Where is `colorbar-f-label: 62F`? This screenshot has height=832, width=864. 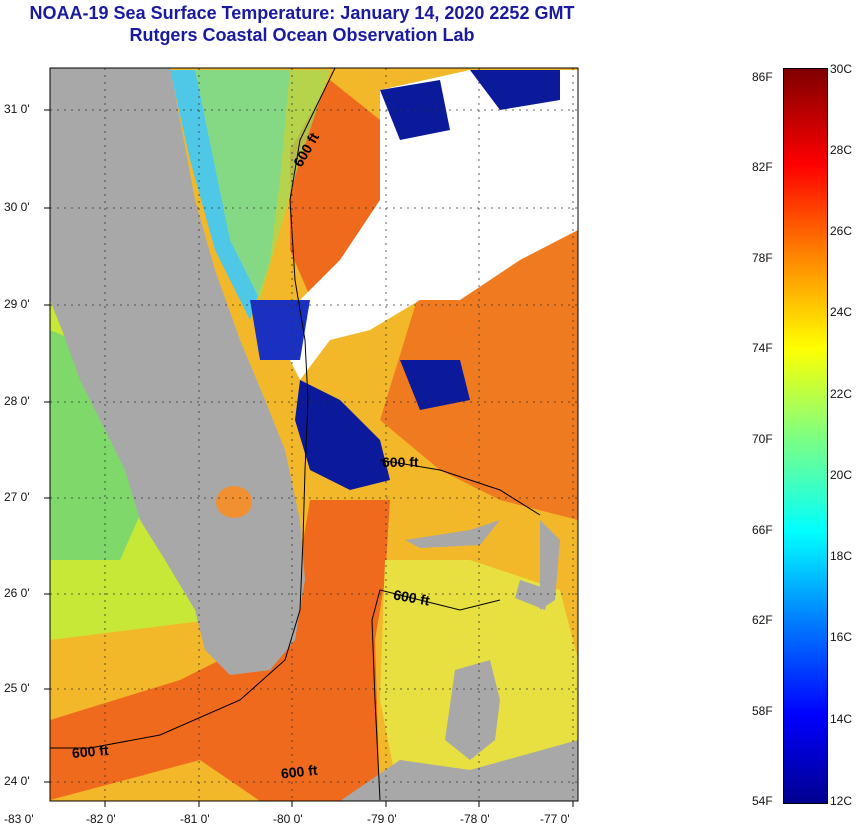 colorbar-f-label: 62F is located at coordinates (762, 620).